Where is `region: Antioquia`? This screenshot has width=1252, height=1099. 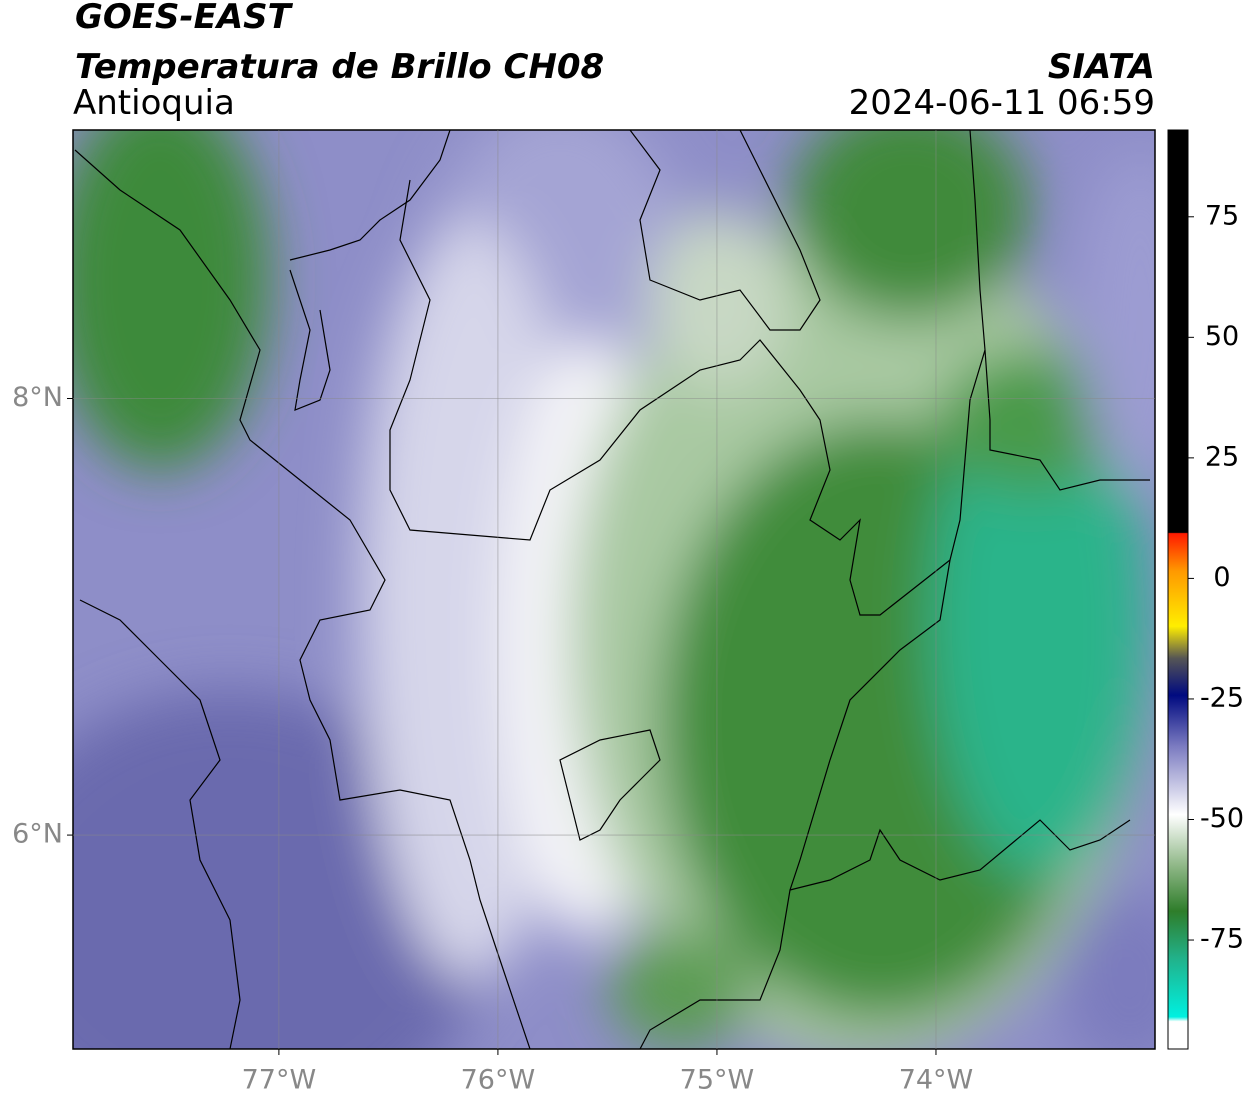
region: Antioquia is located at coordinates (154, 103).